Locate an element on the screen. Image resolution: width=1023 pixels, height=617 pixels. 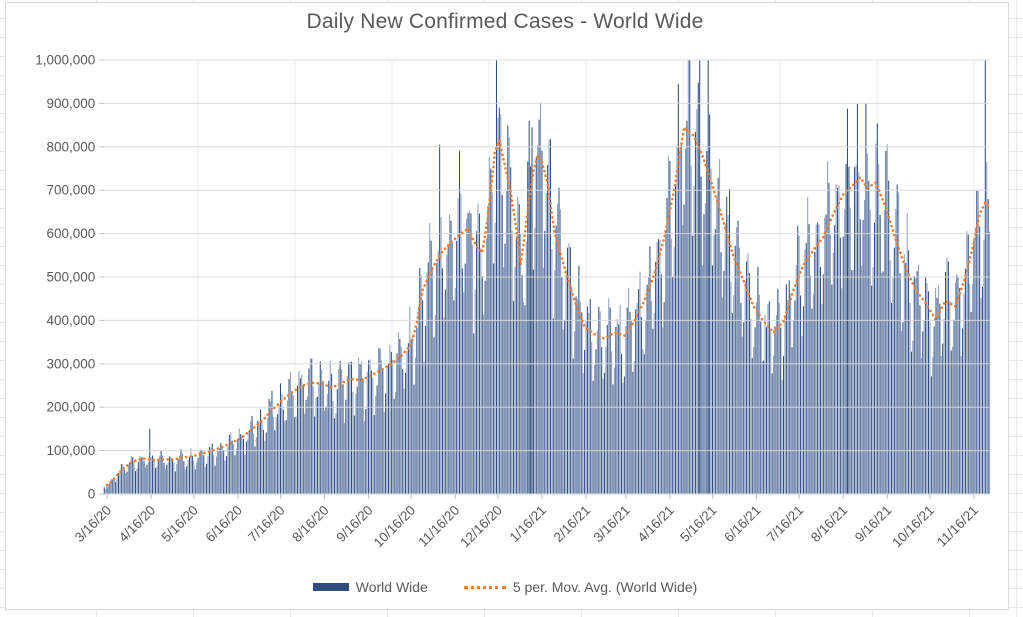
y-axis-label: 100,000 is located at coordinates (70, 450).